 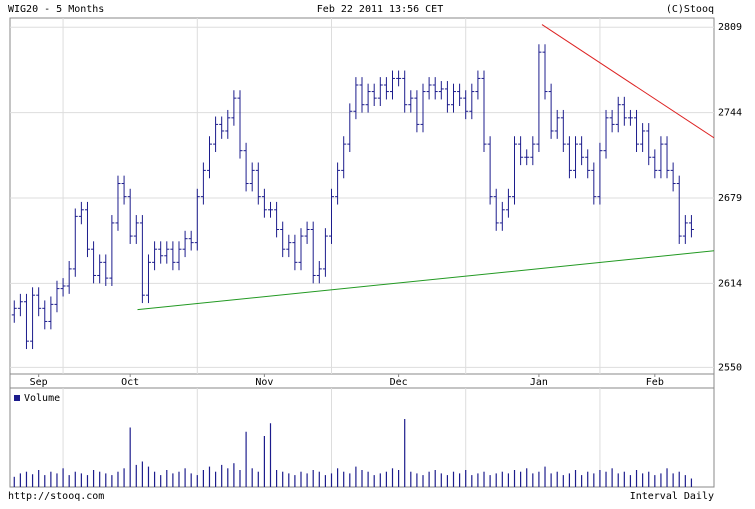 I want to click on volume-legend-label: Volume, so click(x=42, y=398).